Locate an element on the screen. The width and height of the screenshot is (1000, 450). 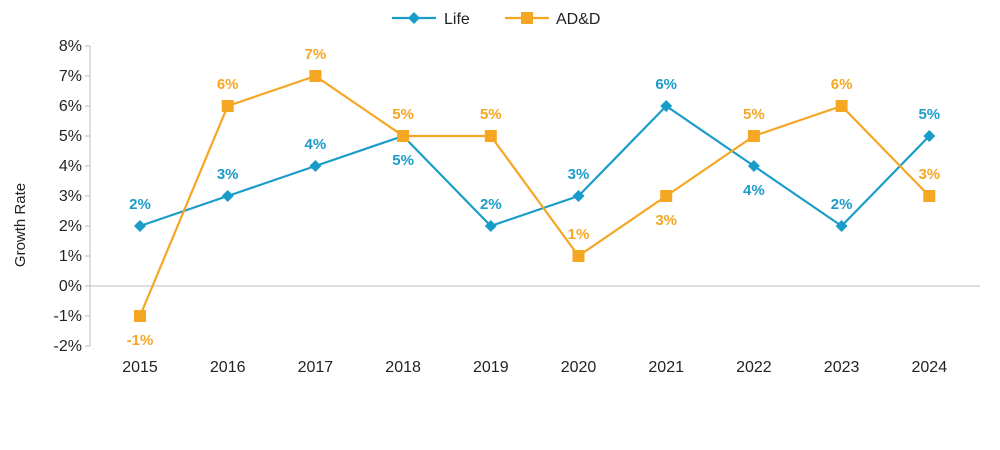
data-label-ad-d: 7% is located at coordinates (316, 54).